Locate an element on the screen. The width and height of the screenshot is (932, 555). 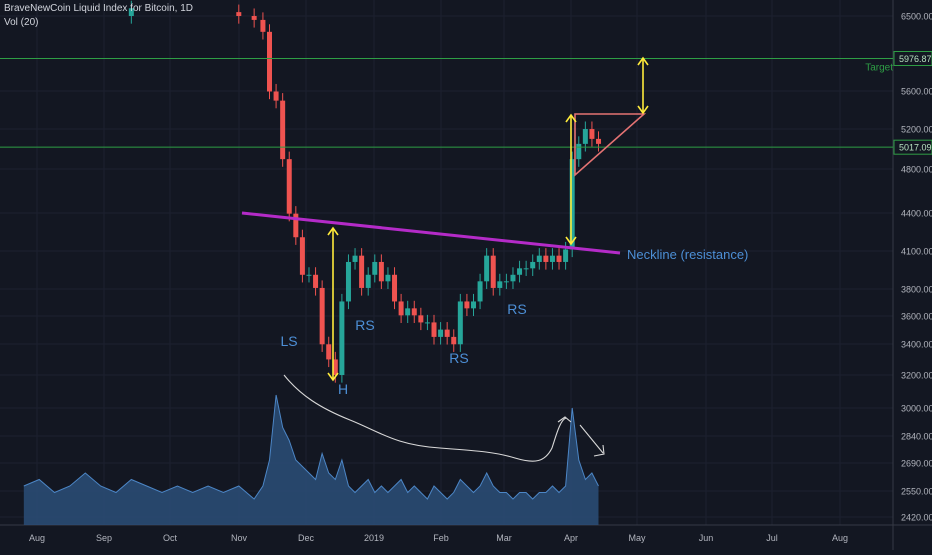
price-axis-tick-label: 3600.00 is located at coordinates (916, 317).